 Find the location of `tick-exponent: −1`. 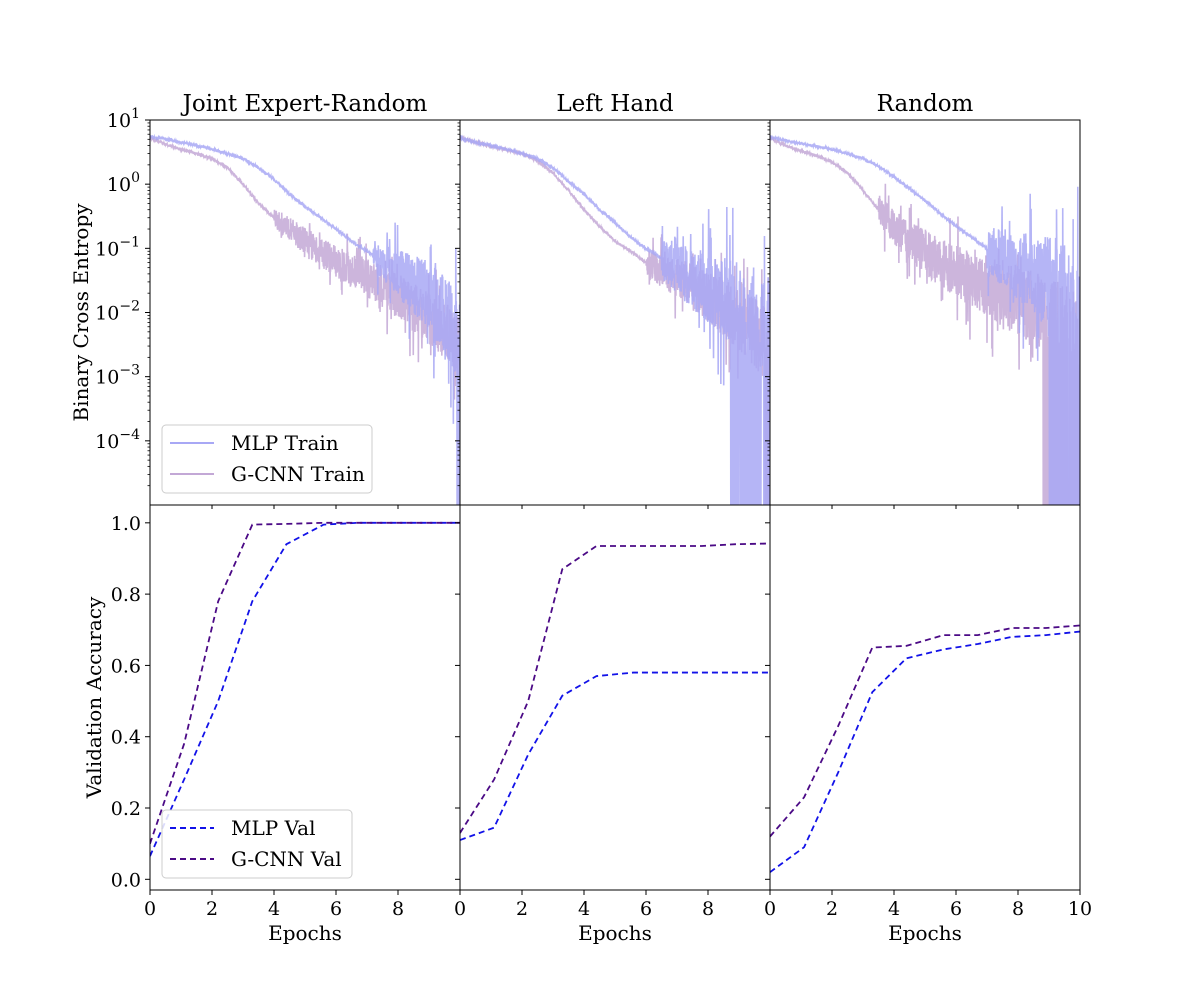

tick-exponent: −1 is located at coordinates (129, 242).